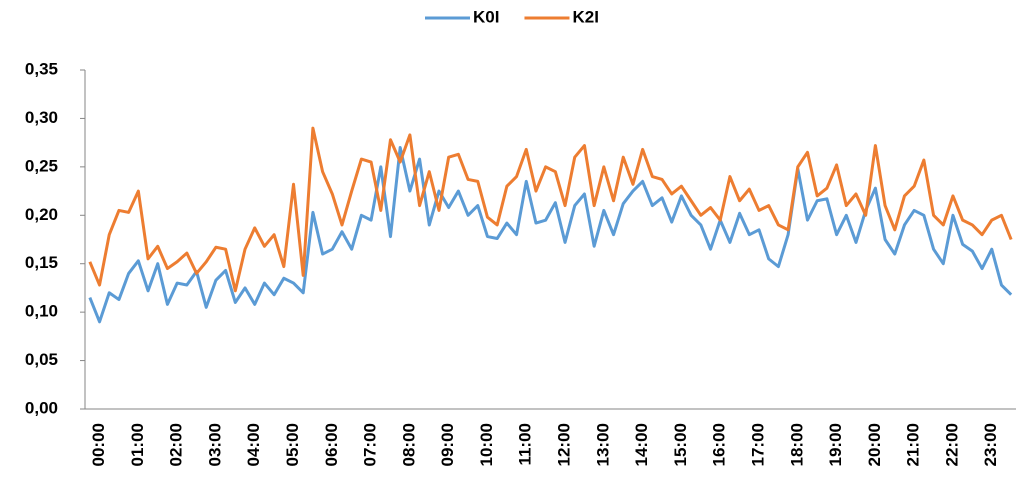 The height and width of the screenshot is (495, 1016). Describe the element at coordinates (292, 444) in the screenshot. I see `x-tick-label: 05:00` at that location.